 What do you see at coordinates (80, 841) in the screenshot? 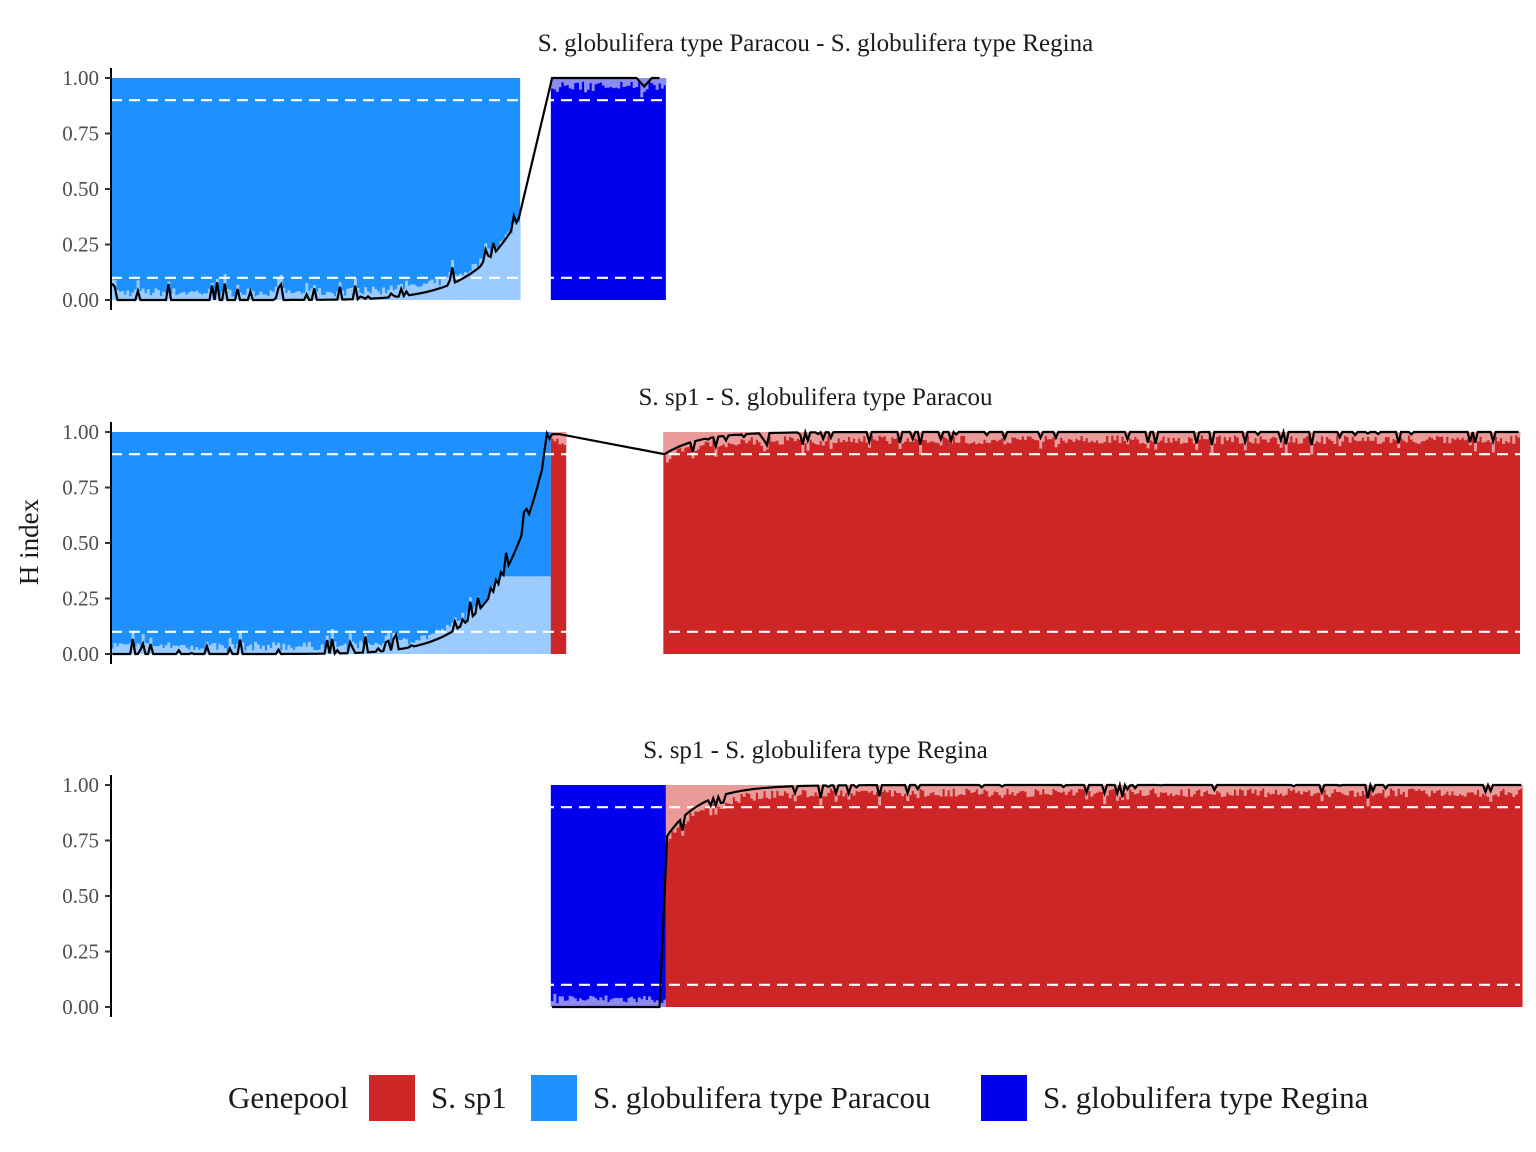
I see `y-tick-label: 0.75` at bounding box center [80, 841].